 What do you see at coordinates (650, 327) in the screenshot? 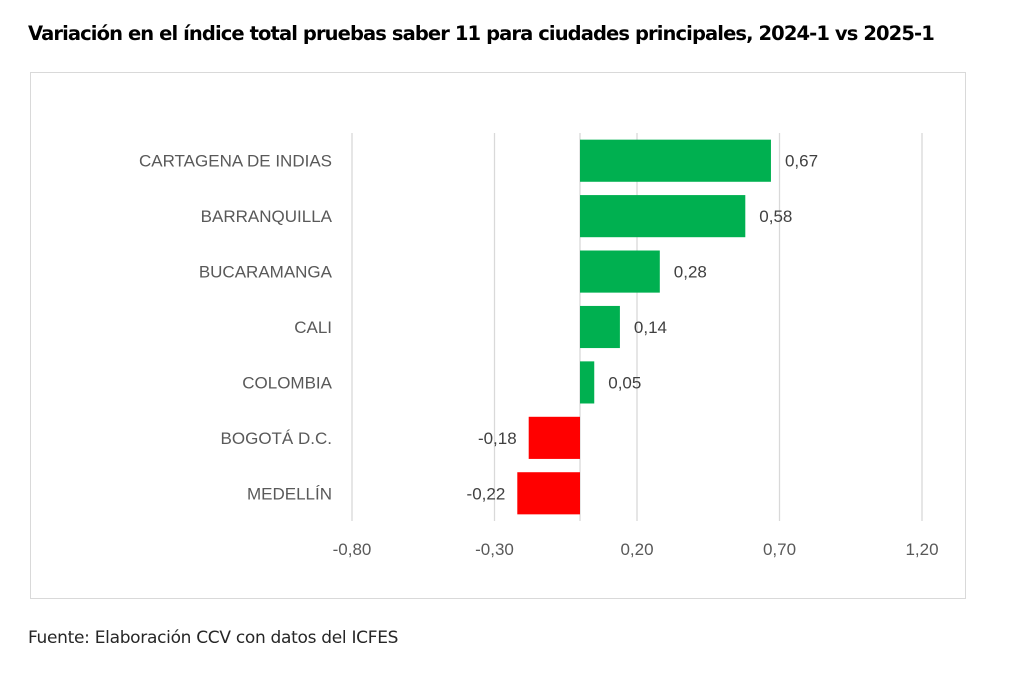
I see `data-label: 0,14` at bounding box center [650, 327].